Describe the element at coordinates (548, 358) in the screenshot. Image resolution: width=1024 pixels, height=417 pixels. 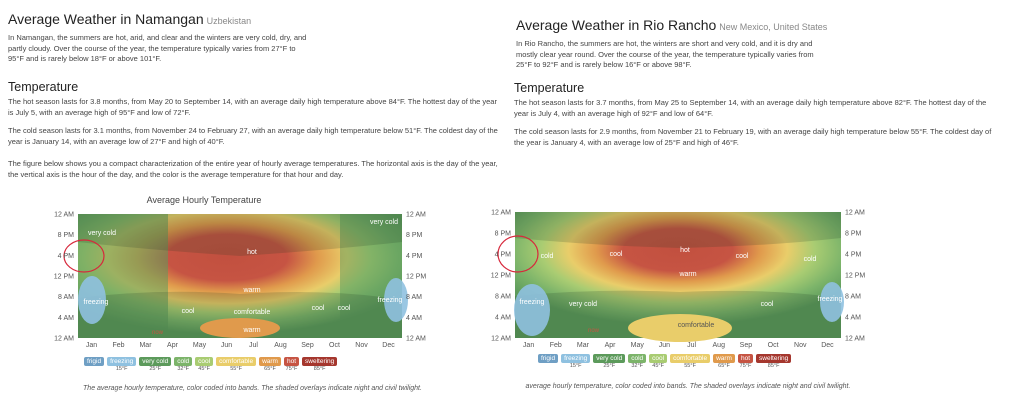
I see `legend-swatch: frigid` at that location.